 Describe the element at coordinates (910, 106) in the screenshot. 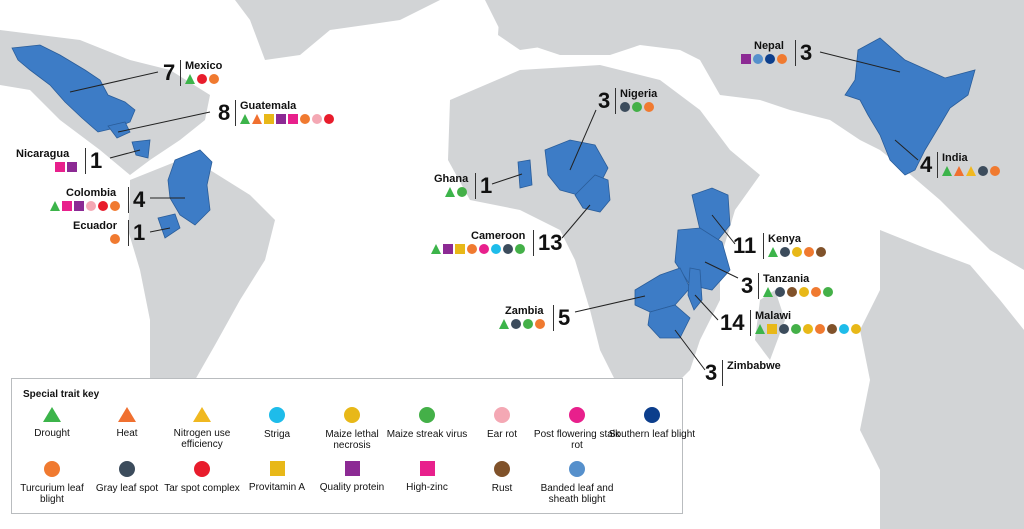

I see `country-india` at that location.